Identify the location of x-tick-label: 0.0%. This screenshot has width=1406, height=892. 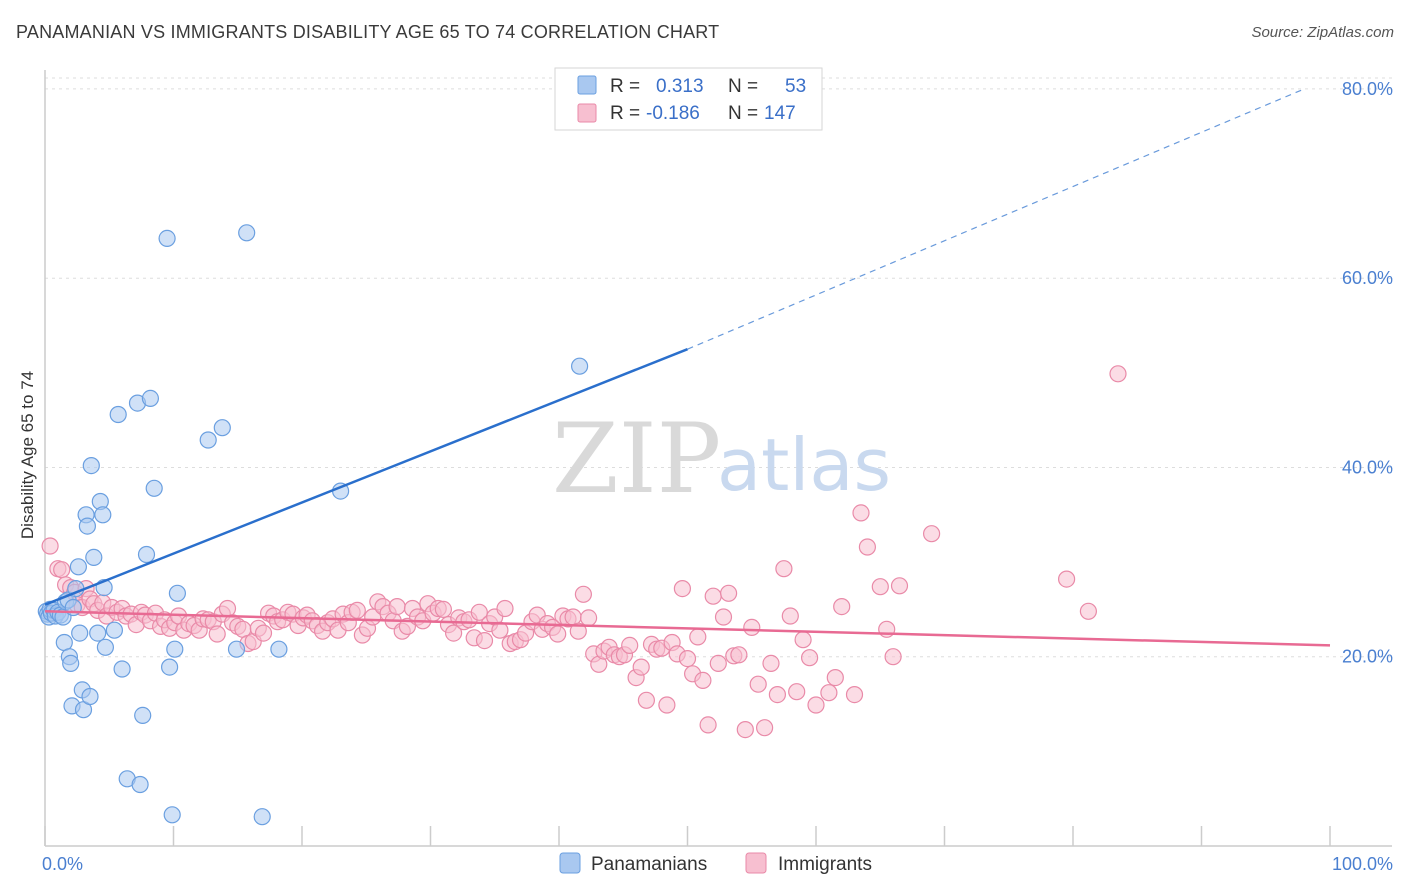
(62, 864).